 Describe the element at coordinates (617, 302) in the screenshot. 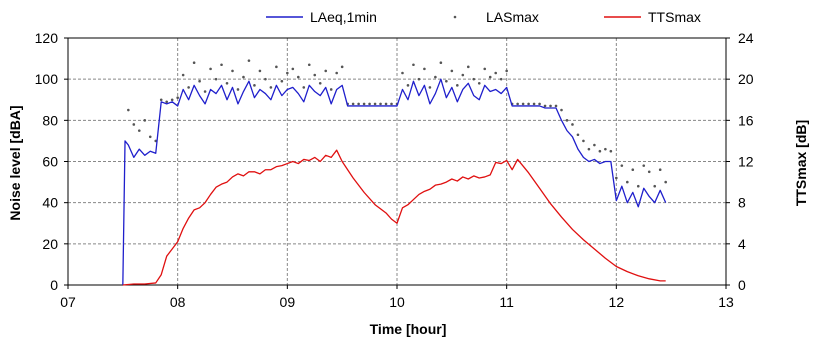

I see `x-tick-label: 12` at that location.